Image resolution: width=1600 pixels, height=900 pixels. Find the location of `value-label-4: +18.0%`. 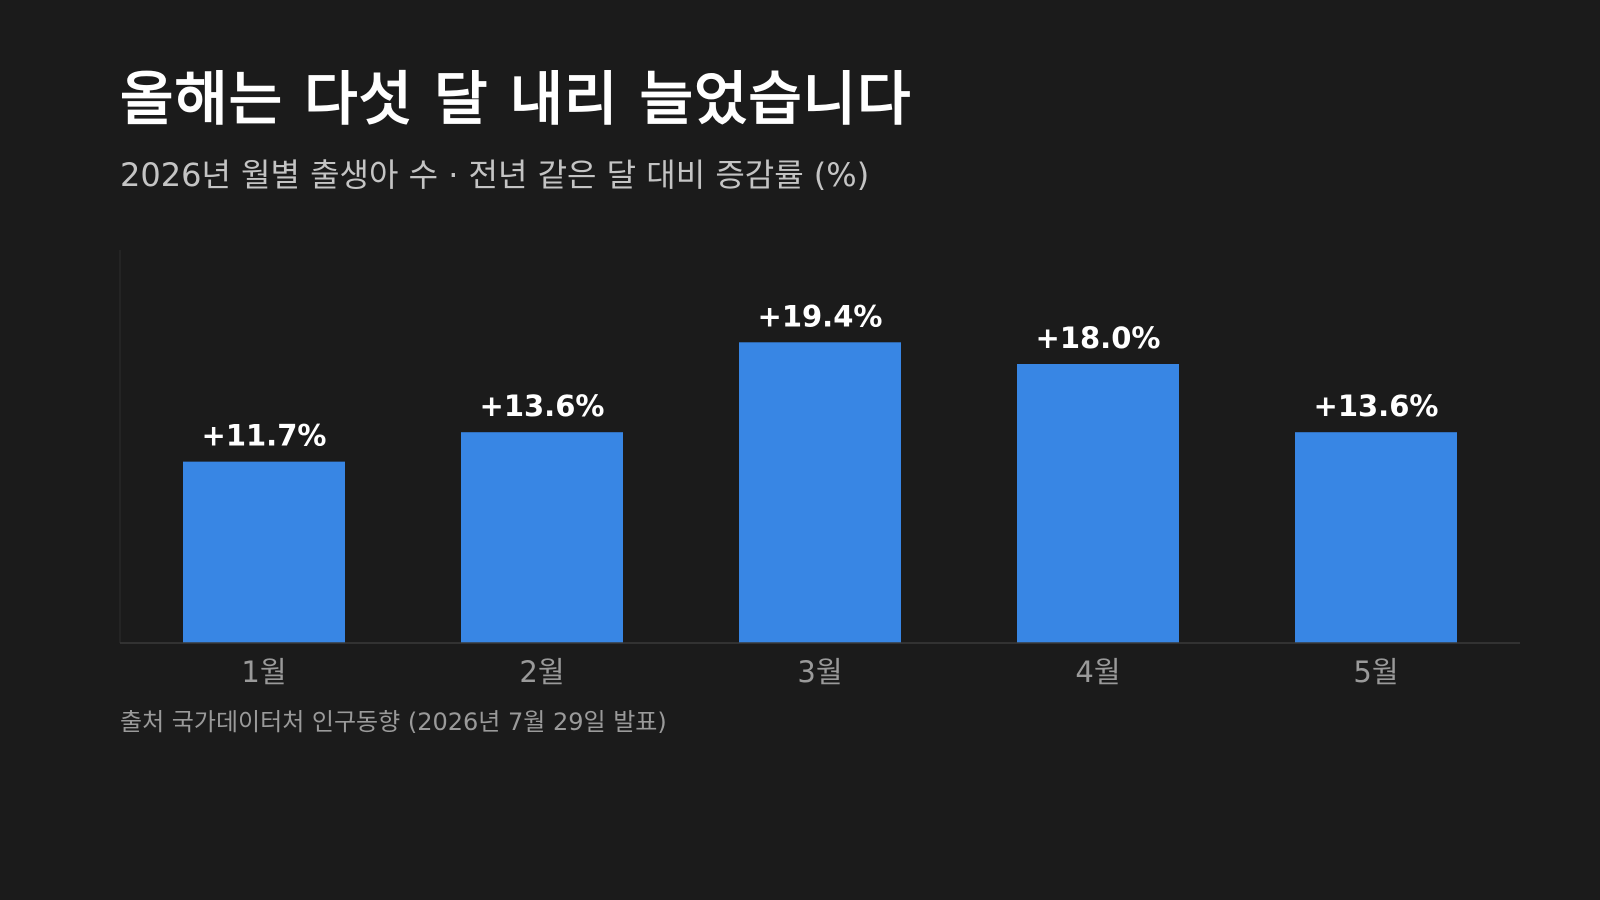

value-label-4: +18.0% is located at coordinates (1098, 338).